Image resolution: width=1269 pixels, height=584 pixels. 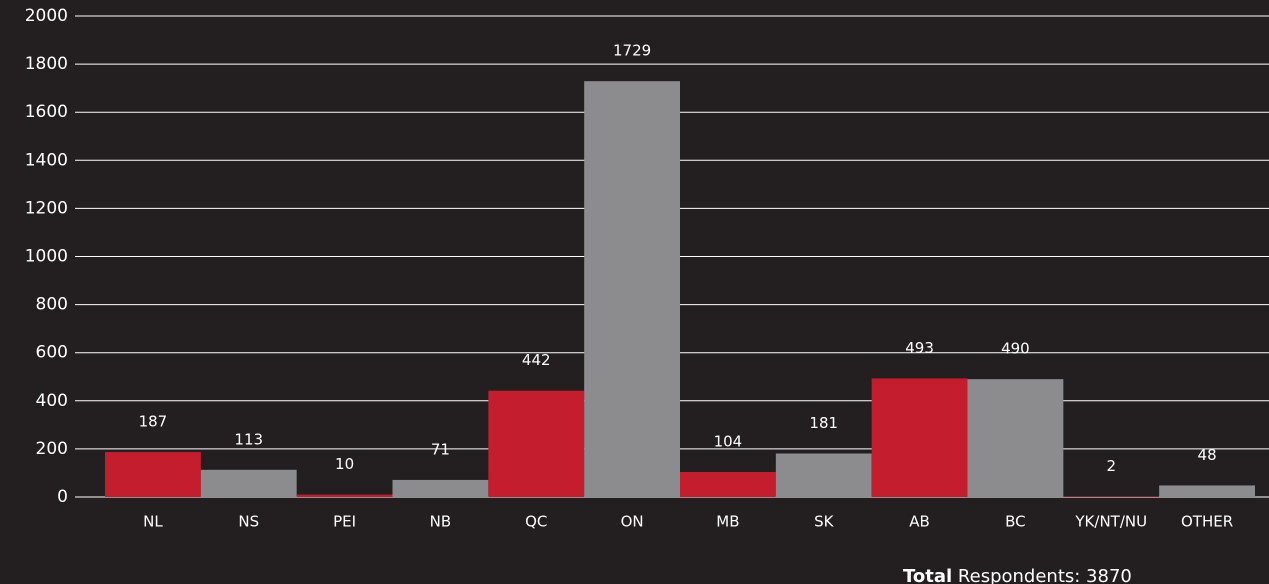 I want to click on value-label: 1729, so click(x=632, y=51).